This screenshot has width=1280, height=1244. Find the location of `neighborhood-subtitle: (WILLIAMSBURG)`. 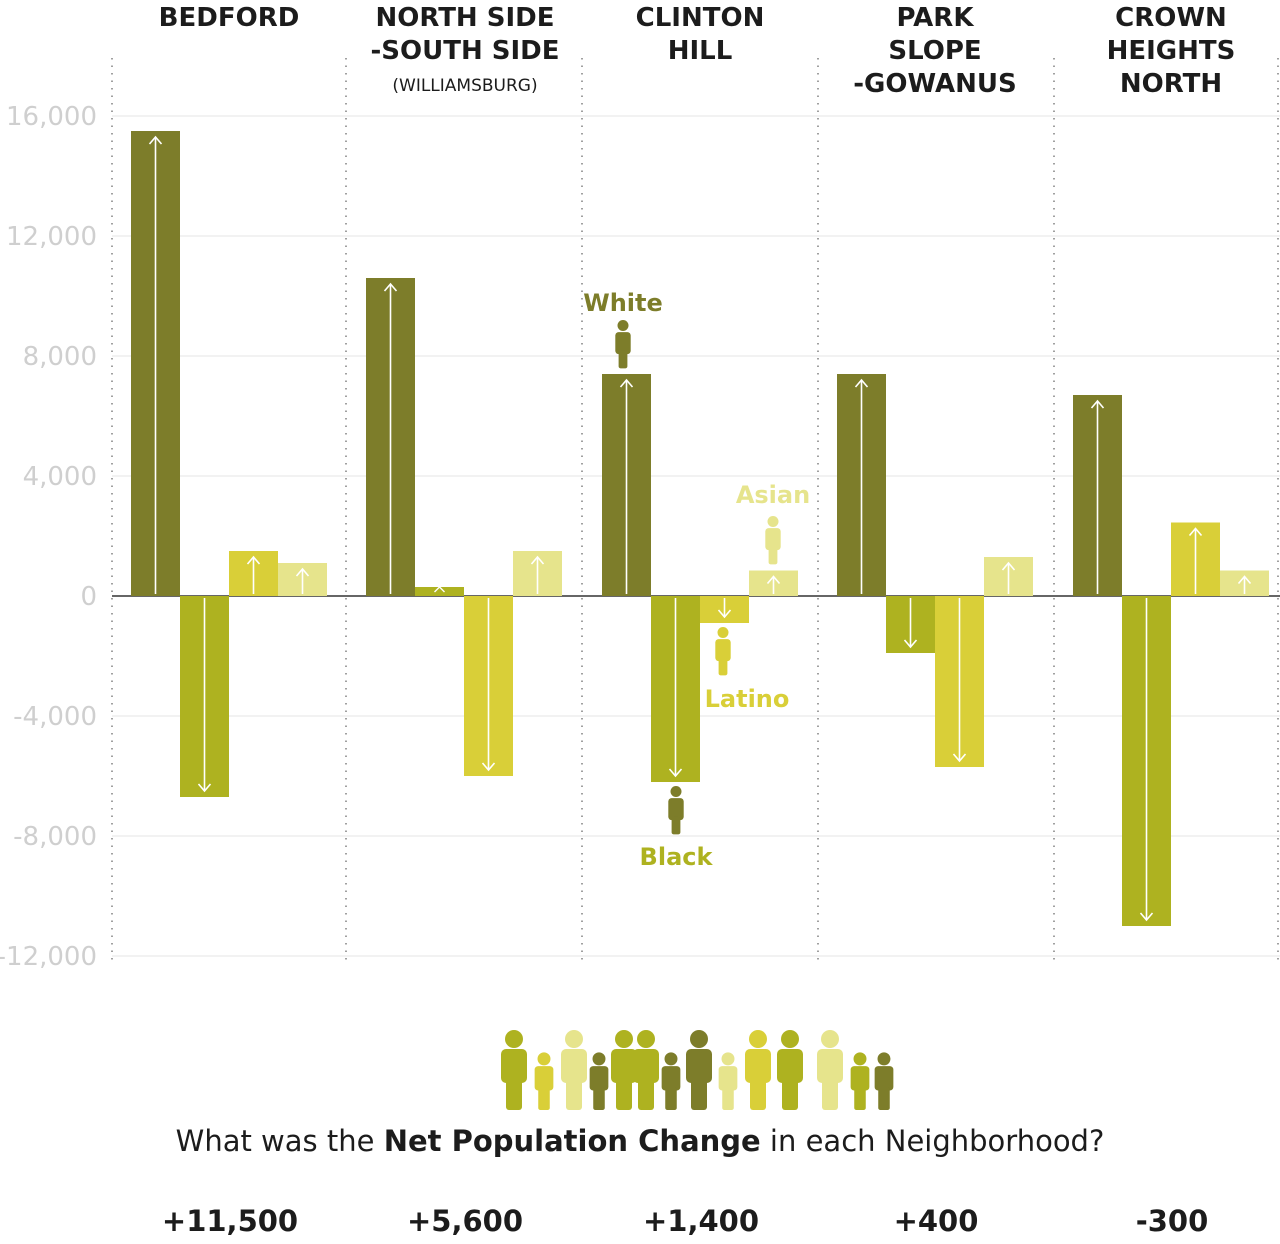

neighborhood-subtitle: (WILLIAMSBURG) is located at coordinates (464, 86).